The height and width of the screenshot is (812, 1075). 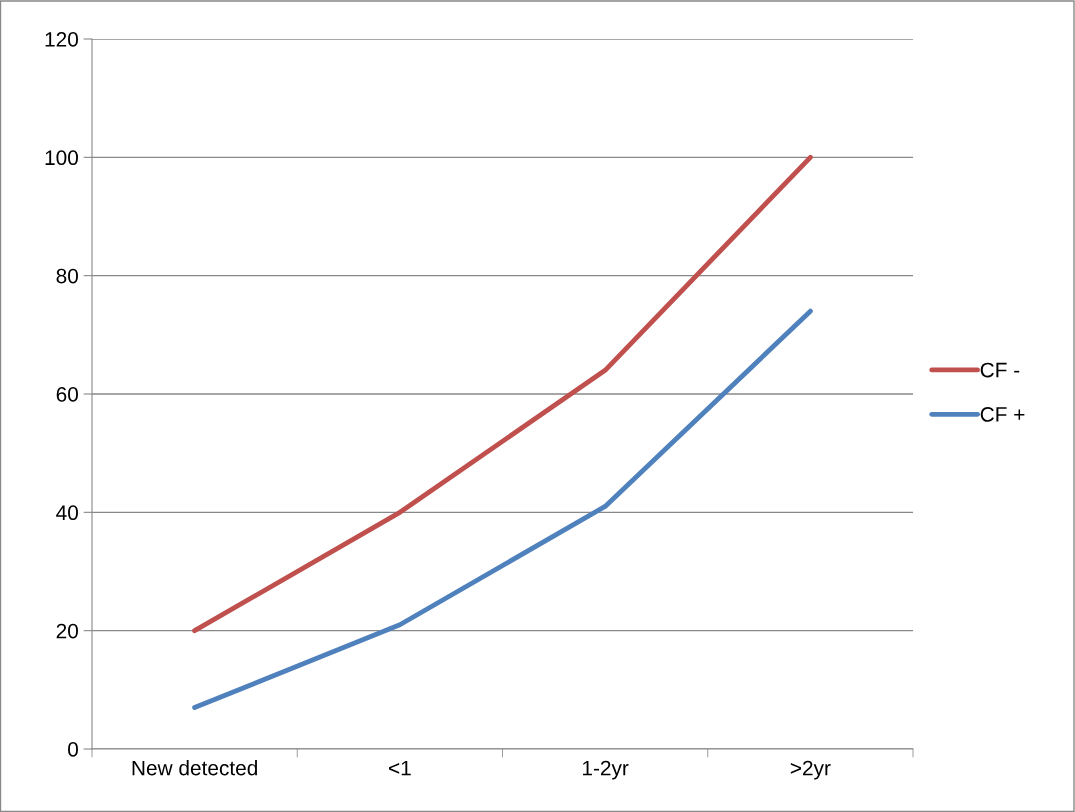 I want to click on y-tick-label: 40, so click(x=67, y=513).